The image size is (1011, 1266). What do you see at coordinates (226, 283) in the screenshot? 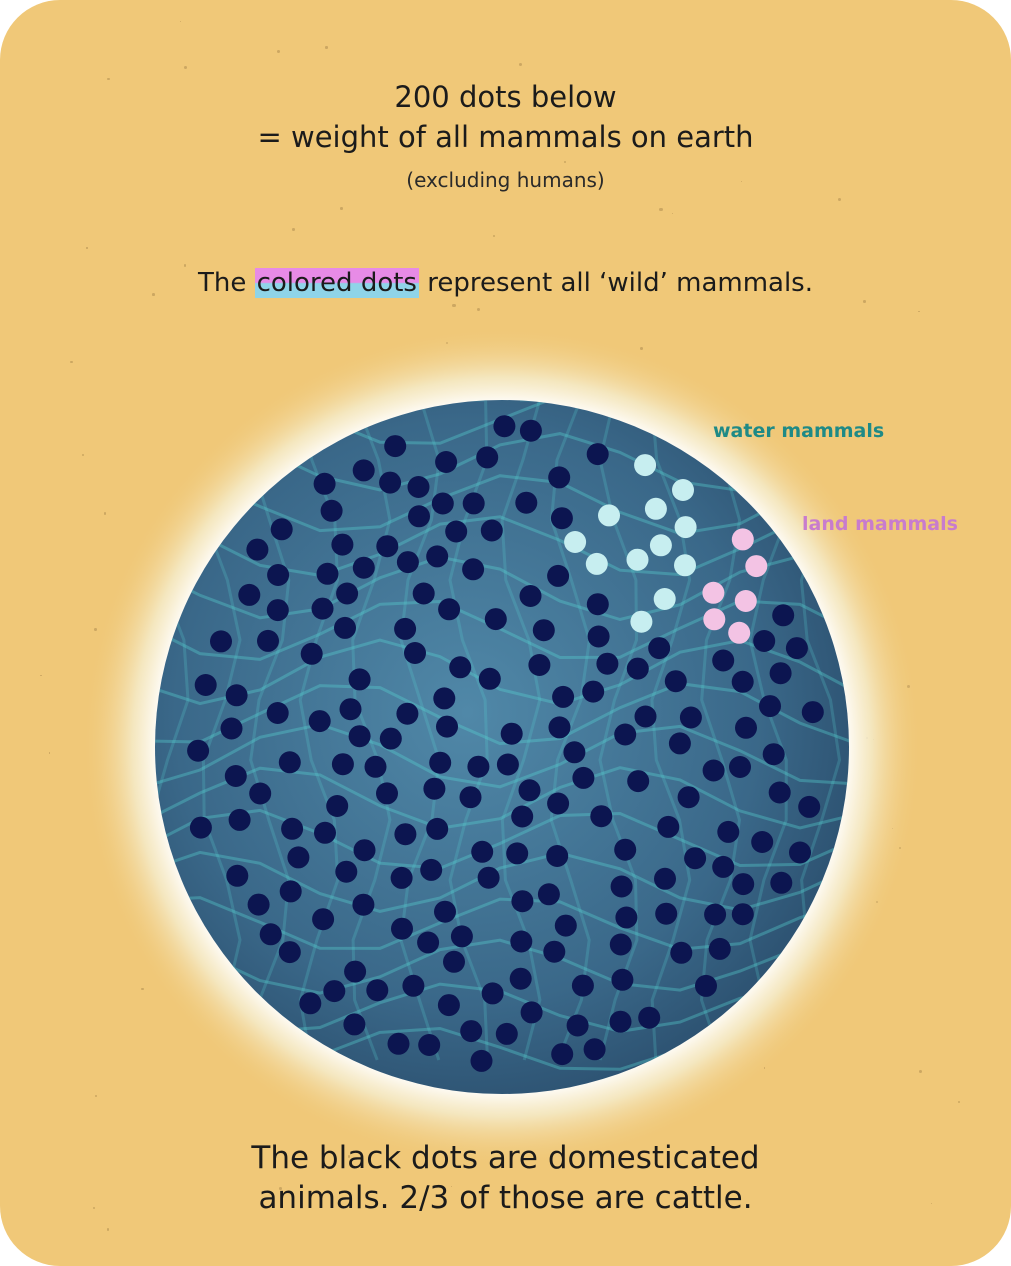
I see `intro-before: The` at bounding box center [226, 283].